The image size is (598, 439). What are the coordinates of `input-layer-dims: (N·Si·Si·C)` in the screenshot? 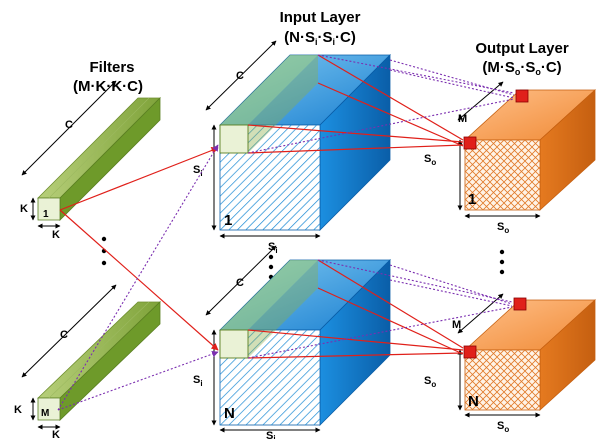 It's located at (320, 38).